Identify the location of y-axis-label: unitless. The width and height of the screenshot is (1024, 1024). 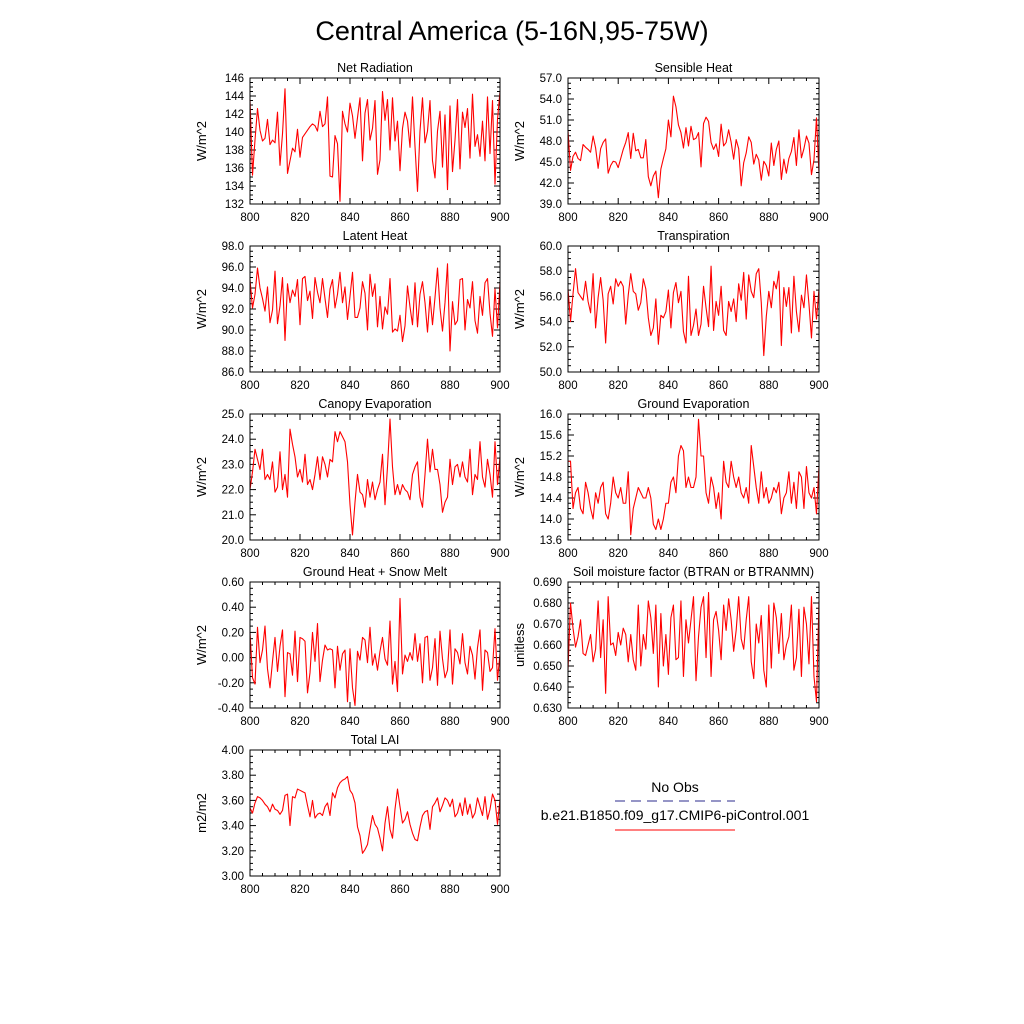
(519, 644).